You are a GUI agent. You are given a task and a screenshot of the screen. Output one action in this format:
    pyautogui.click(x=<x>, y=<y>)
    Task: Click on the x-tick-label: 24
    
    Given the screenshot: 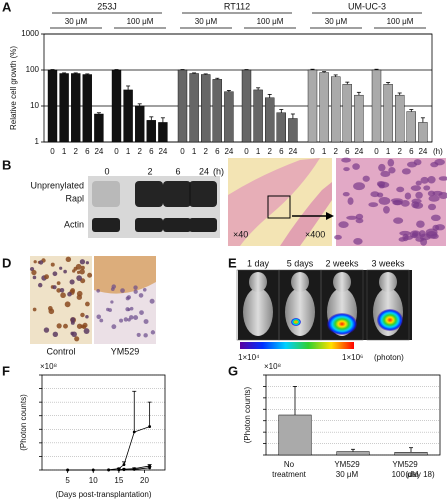 What is the action you would take?
    pyautogui.click(x=162, y=151)
    